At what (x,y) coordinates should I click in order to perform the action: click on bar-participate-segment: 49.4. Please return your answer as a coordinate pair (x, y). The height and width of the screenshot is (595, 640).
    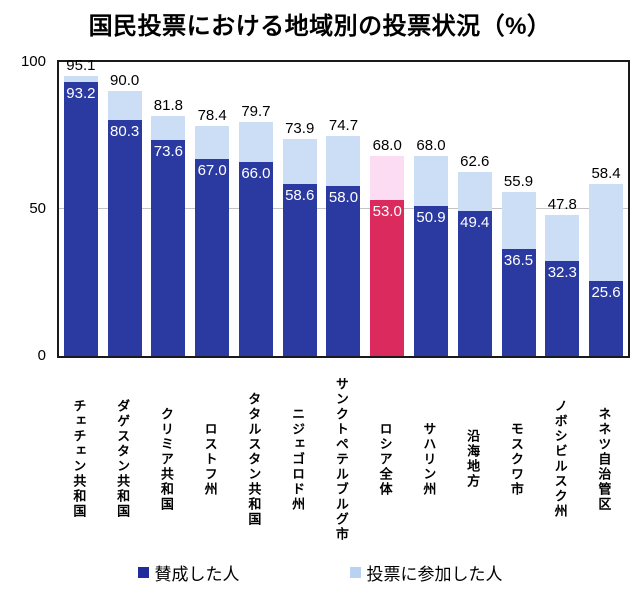
    Looking at the image, I should click on (474, 263).